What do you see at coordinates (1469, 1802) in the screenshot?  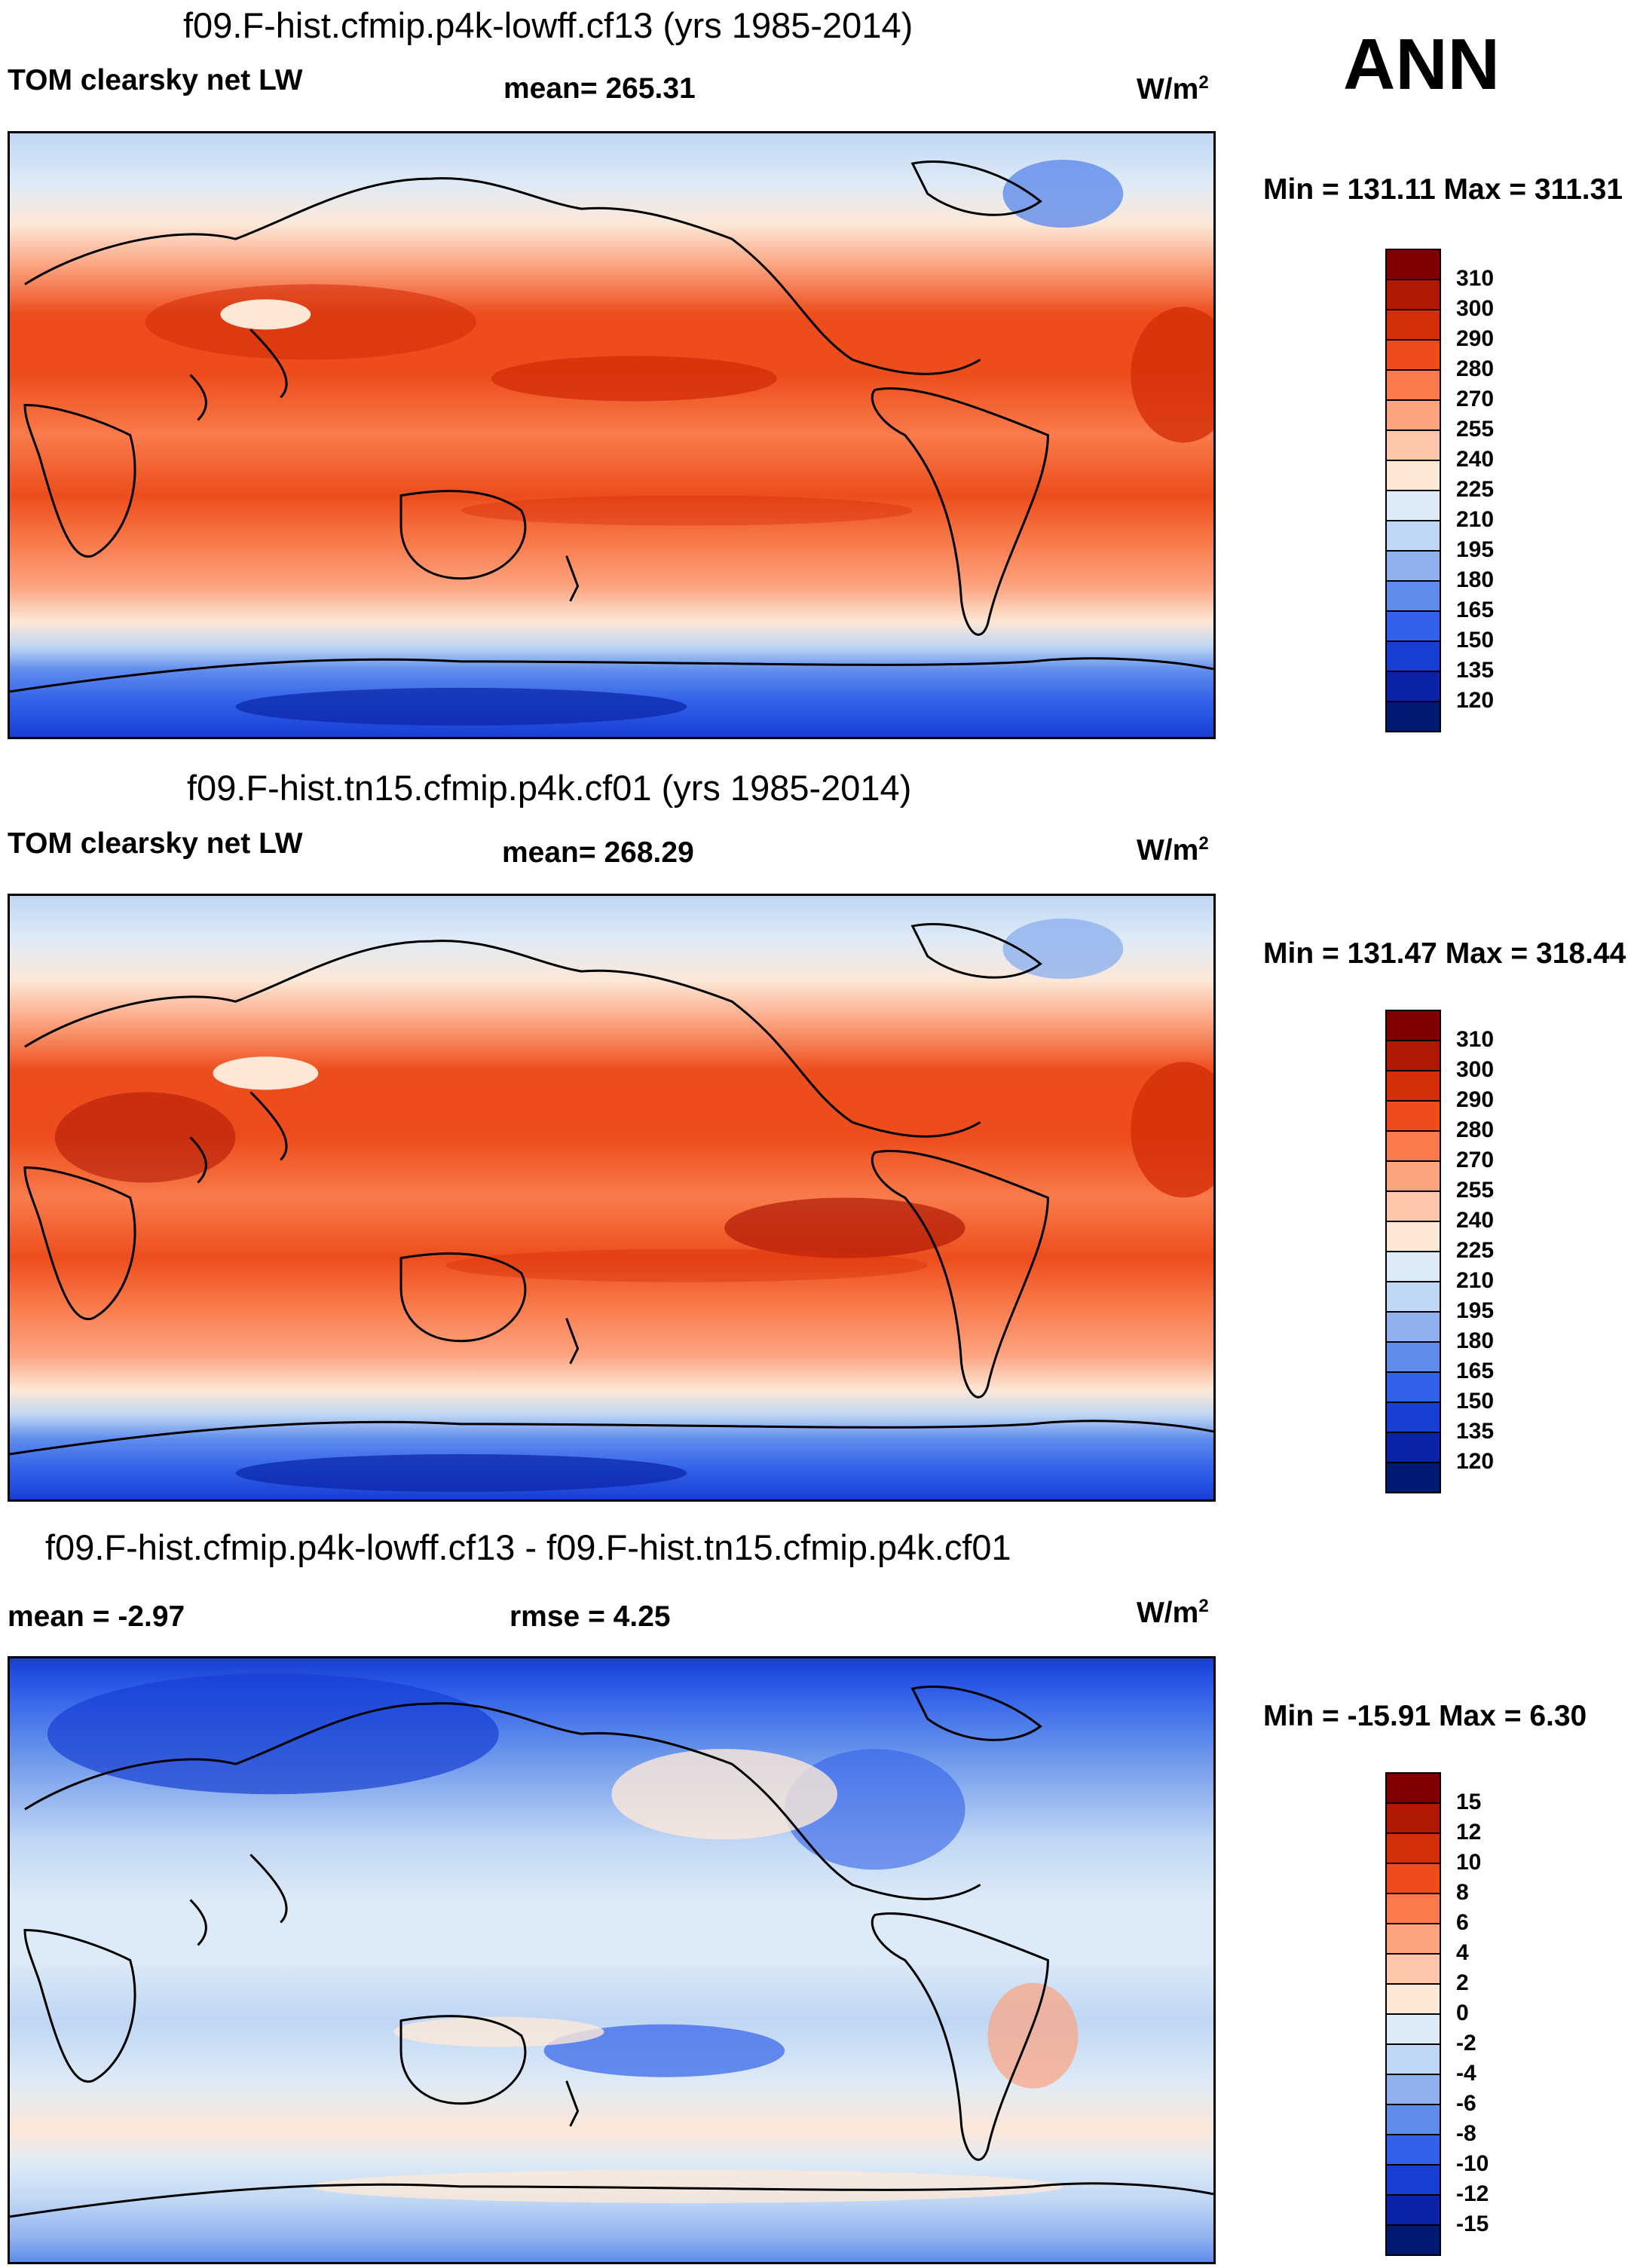 I see `panel-3-colorbar-tick-label: 15` at bounding box center [1469, 1802].